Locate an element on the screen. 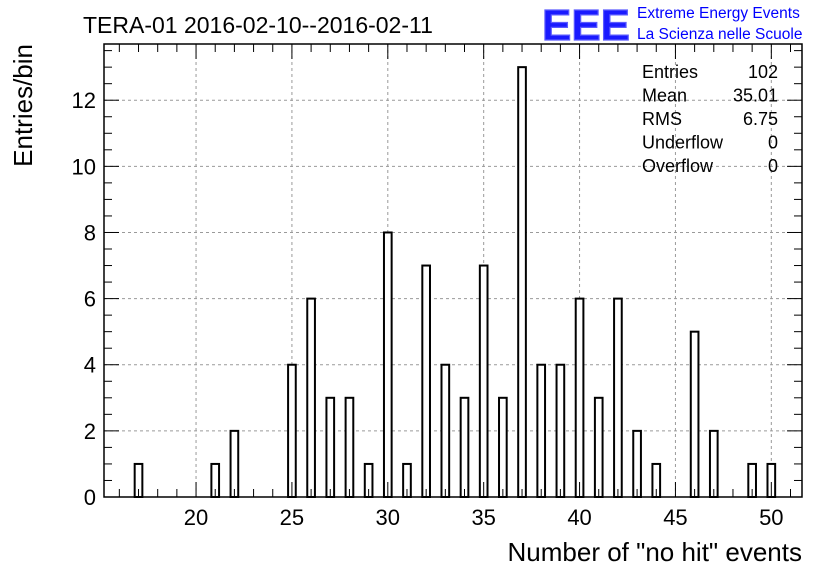  x-tick-label: 30 is located at coordinates (388, 517).